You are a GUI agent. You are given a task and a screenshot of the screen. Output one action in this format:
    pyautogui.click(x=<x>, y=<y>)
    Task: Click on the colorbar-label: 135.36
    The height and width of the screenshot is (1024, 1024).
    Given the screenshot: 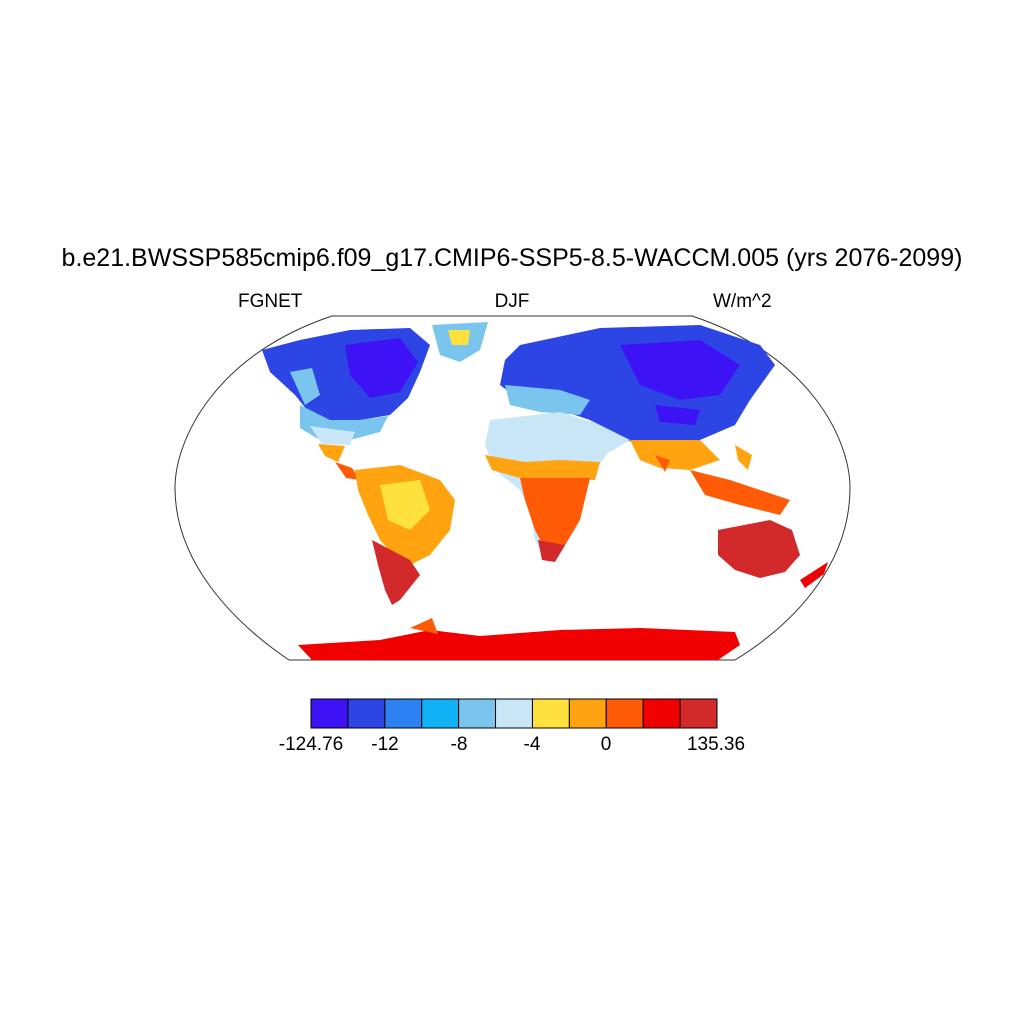 What is the action you would take?
    pyautogui.click(x=716, y=744)
    